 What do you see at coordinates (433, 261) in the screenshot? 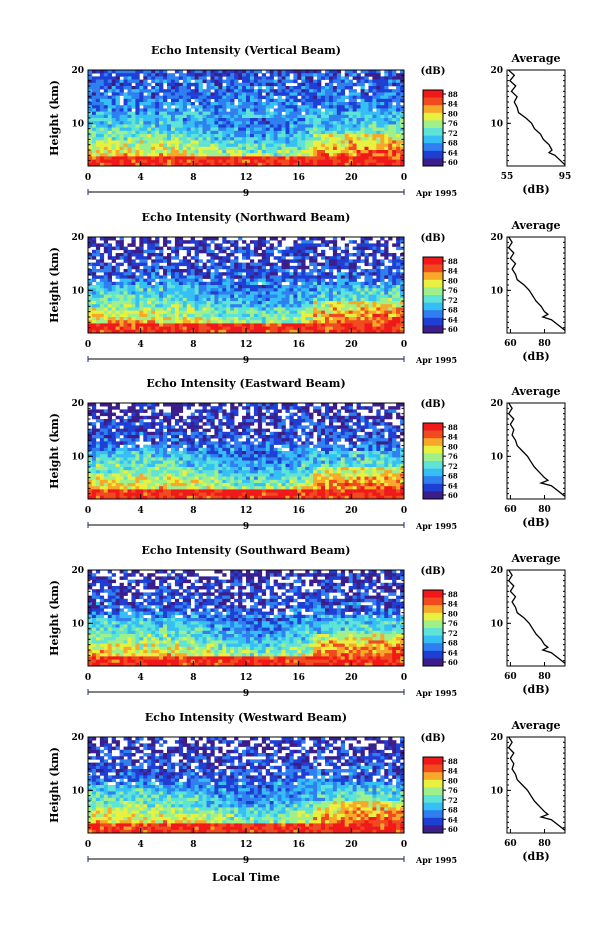
I see `colorbar-segment` at bounding box center [433, 261].